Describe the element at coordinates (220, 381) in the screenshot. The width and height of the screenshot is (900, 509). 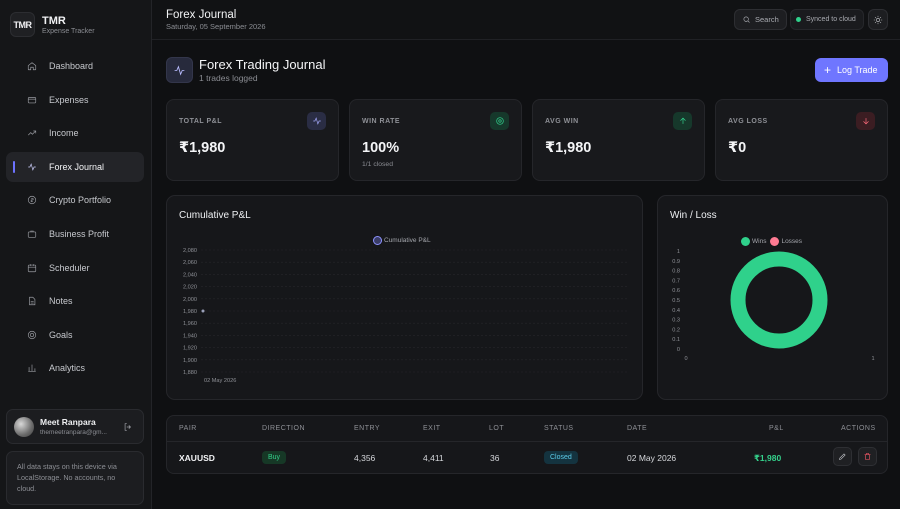
I see `x-tick-label: 02 May 2026` at that location.